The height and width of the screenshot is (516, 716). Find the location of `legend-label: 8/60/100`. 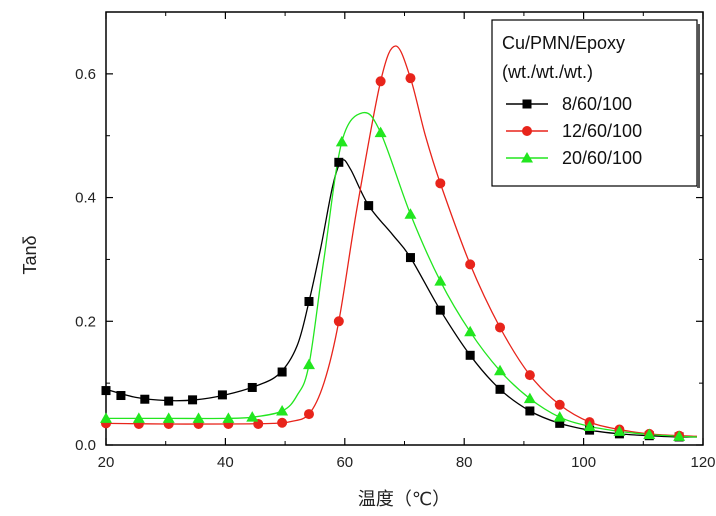

legend-label: 8/60/100 is located at coordinates (597, 104).